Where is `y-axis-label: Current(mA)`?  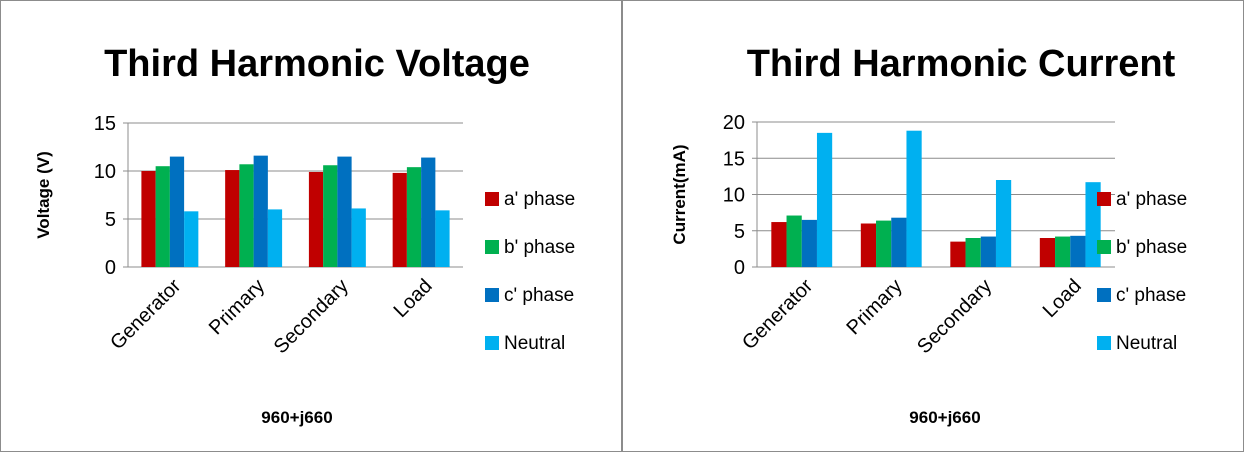 y-axis-label: Current(mA) is located at coordinates (679, 194).